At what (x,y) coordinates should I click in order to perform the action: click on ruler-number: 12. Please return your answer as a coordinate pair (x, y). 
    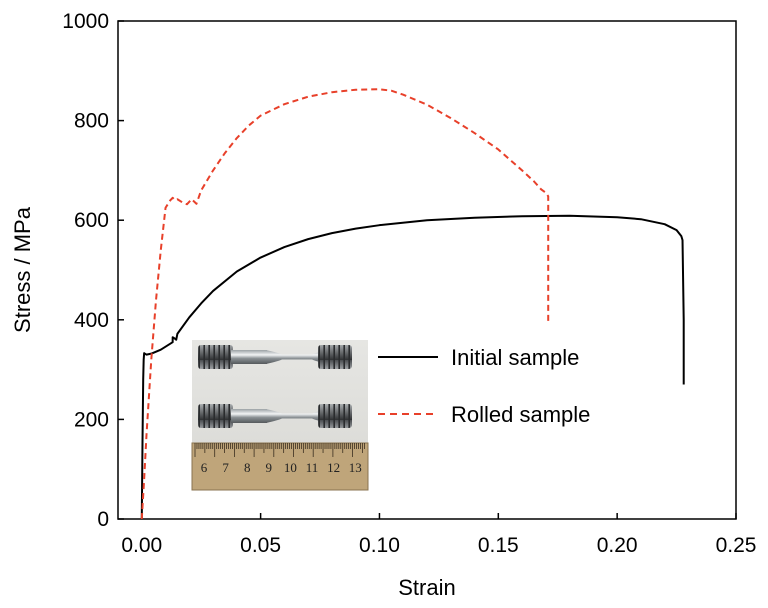
    Looking at the image, I should click on (333, 467).